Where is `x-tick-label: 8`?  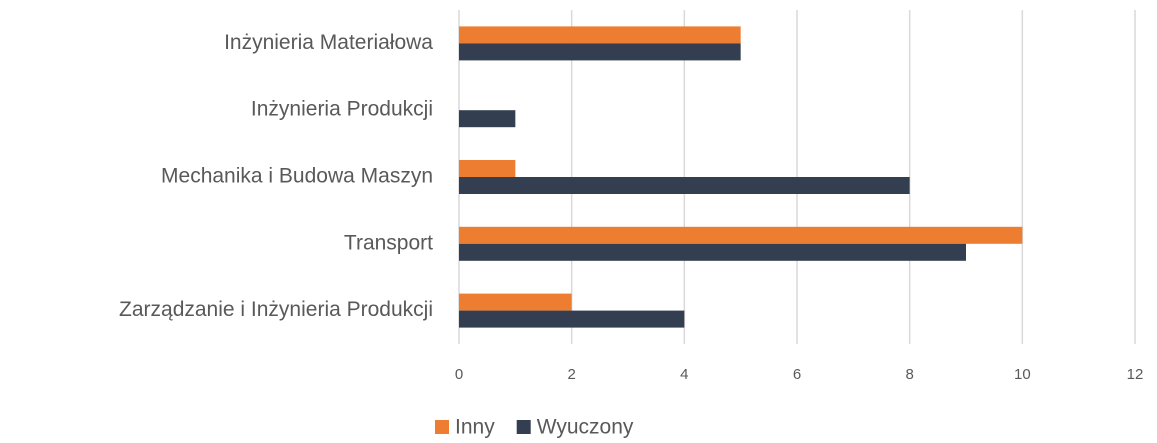
x-tick-label: 8 is located at coordinates (909, 374).